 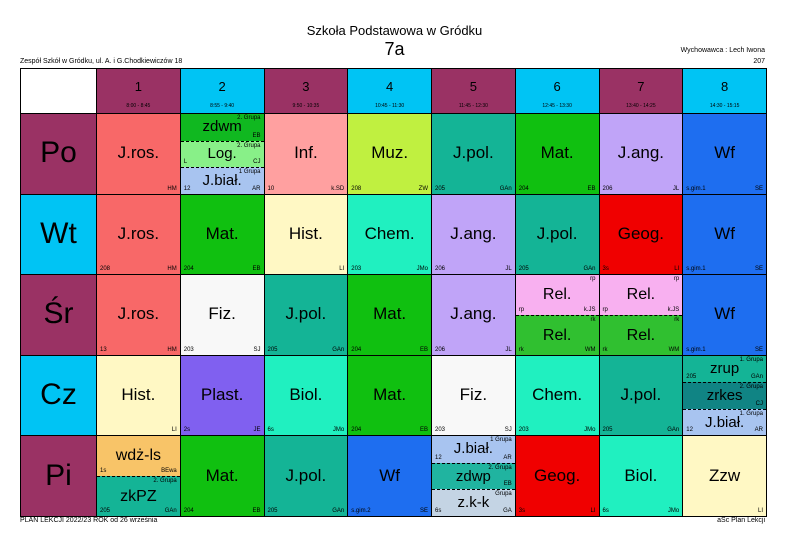 I want to click on teacher: SE, so click(x=758, y=269).